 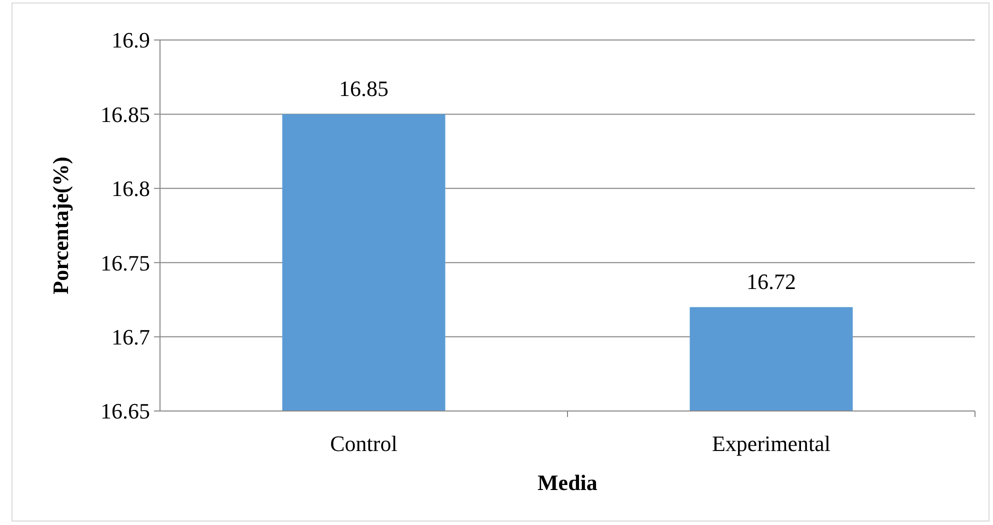 What do you see at coordinates (771, 281) in the screenshot?
I see `data-label: 16.72` at bounding box center [771, 281].